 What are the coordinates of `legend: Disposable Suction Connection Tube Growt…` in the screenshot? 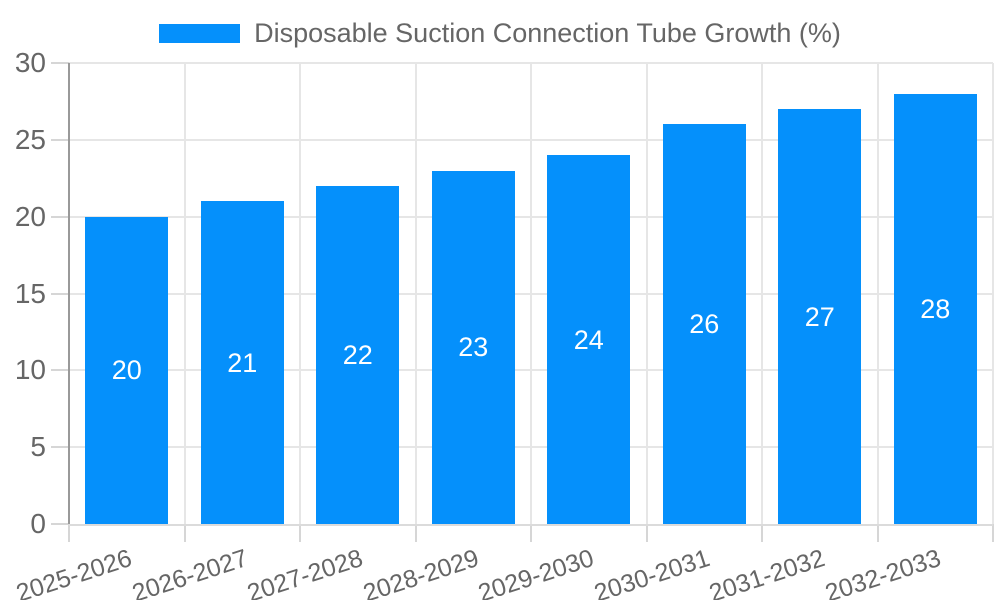 It's located at (500, 33).